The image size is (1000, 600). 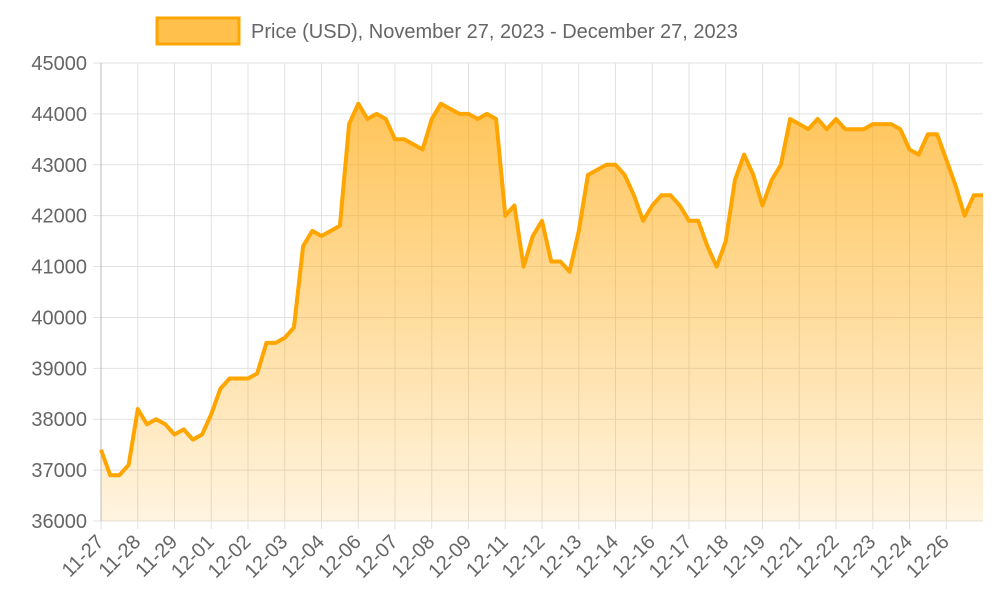 I want to click on x-tick-label: 11-27, so click(x=83, y=556).